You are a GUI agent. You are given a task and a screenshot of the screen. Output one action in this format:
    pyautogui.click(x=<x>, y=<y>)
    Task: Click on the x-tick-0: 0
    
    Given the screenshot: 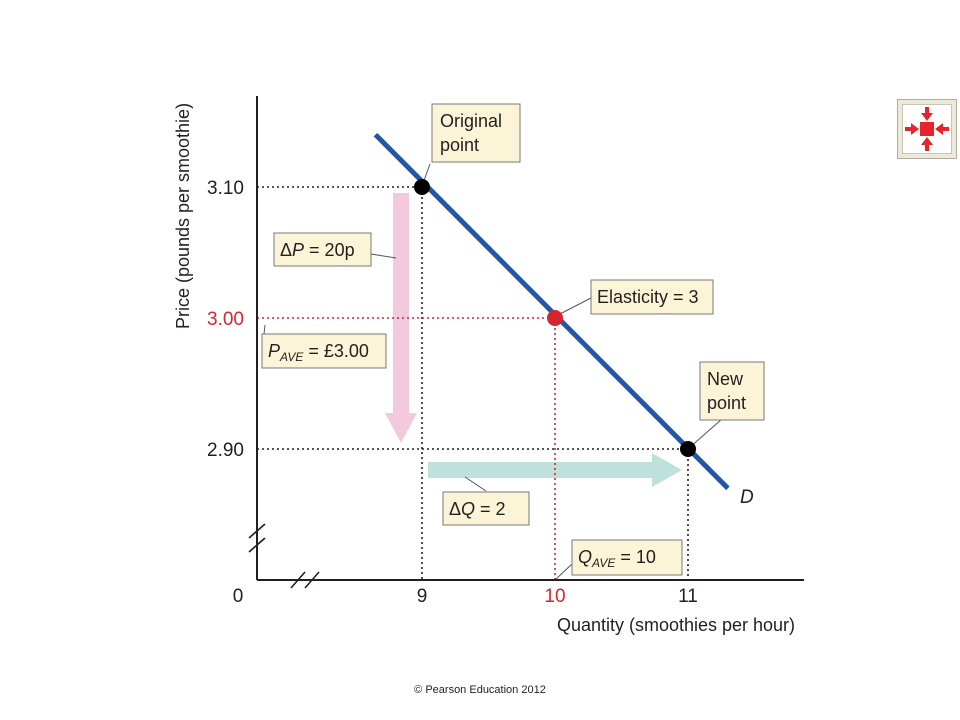 What is the action you would take?
    pyautogui.click(x=238, y=596)
    